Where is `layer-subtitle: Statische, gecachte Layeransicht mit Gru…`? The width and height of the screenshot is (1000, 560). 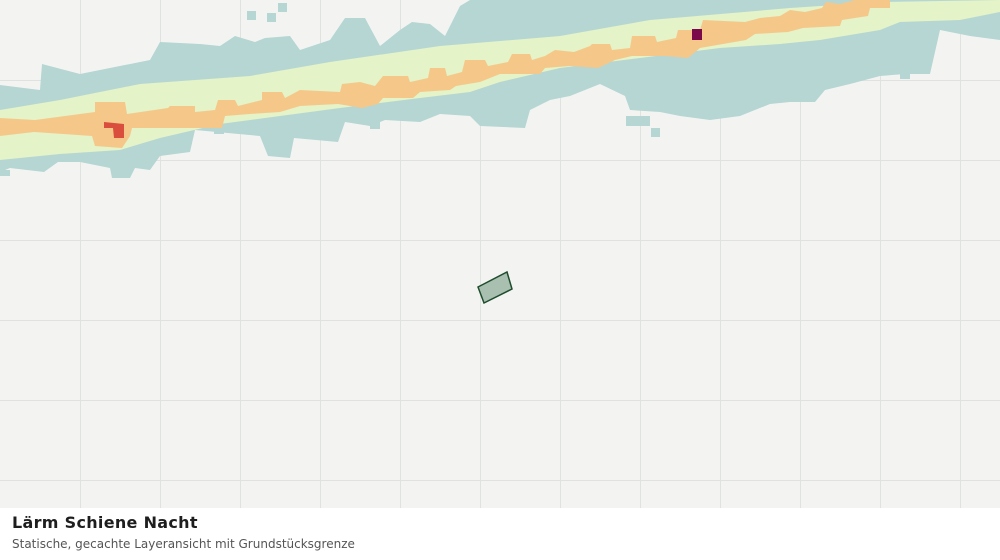
layer-subtitle: Statische, gecachte Layeransicht mit Gru… is located at coordinates (183, 544).